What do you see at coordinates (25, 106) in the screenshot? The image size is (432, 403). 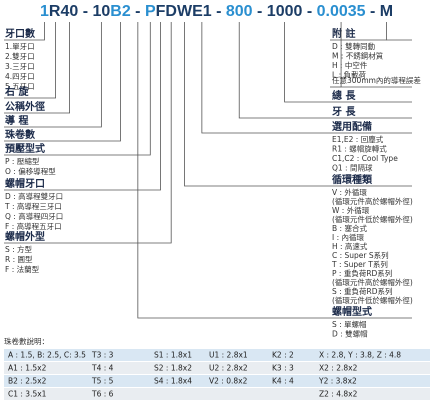 I see `label-heading: 公稱外徑` at bounding box center [25, 106].